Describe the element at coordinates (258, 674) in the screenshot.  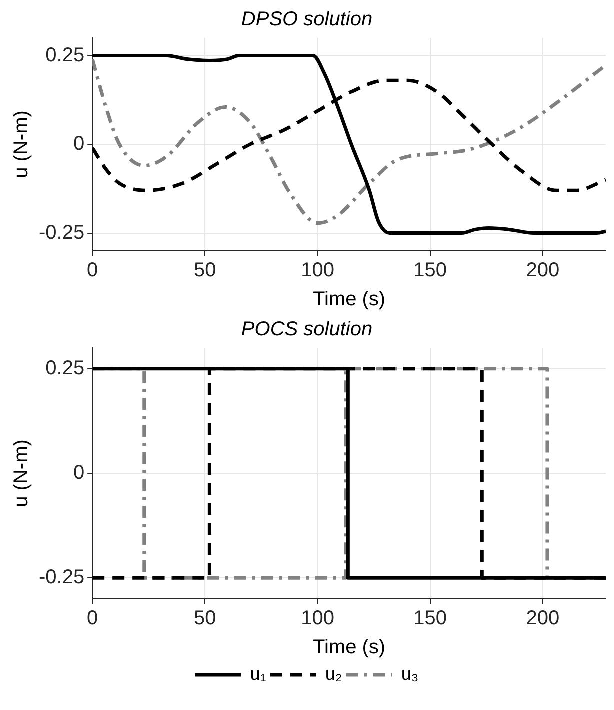
I see `legend-label: u₁` at that location.